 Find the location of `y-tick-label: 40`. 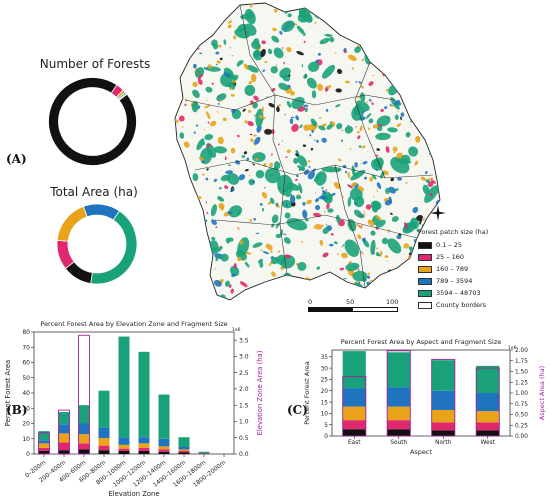

y-tick-label: 40 is located at coordinates (26, 393).